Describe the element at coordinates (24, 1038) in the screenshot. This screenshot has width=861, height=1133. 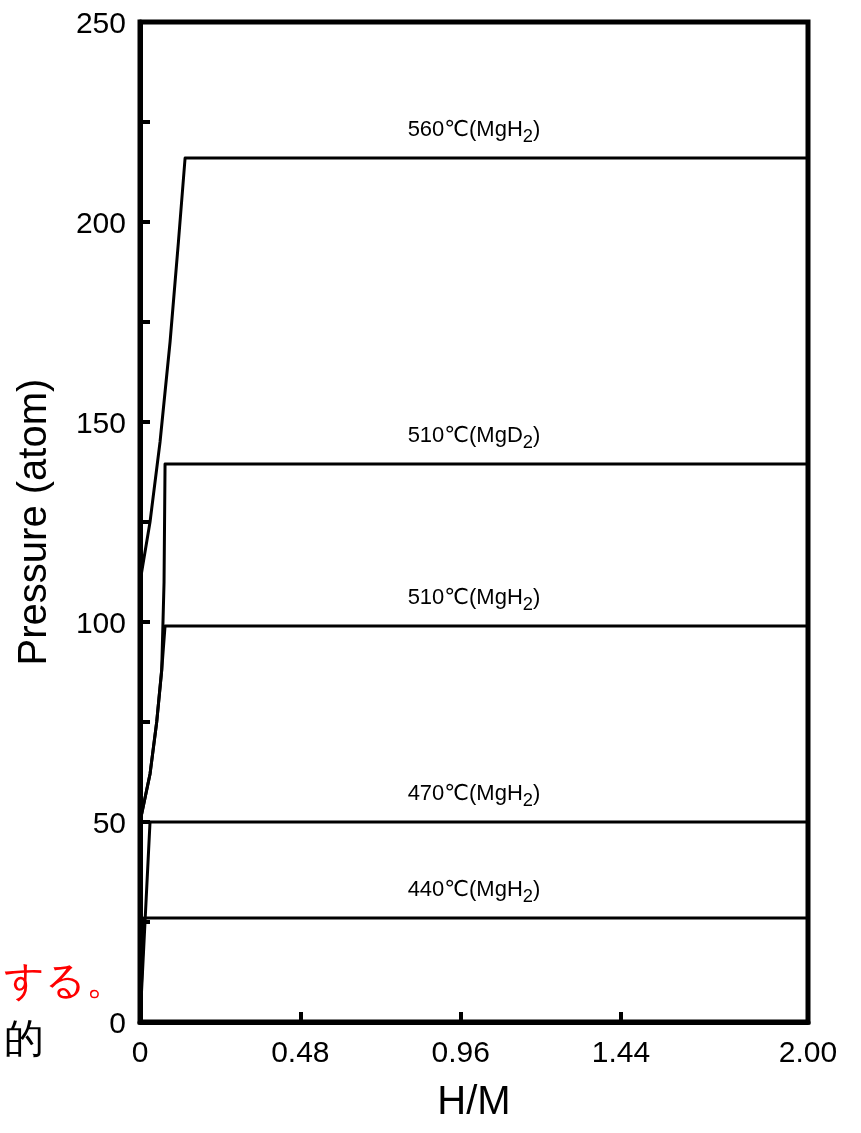
I see `text: 的` at that location.